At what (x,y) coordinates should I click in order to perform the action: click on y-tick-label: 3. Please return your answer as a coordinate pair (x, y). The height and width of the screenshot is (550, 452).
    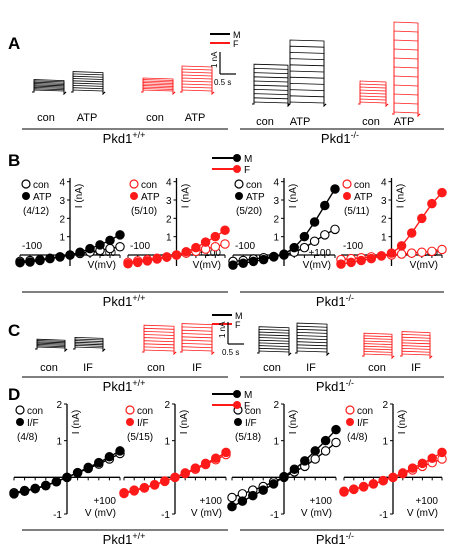
    Looking at the image, I should click on (276, 201).